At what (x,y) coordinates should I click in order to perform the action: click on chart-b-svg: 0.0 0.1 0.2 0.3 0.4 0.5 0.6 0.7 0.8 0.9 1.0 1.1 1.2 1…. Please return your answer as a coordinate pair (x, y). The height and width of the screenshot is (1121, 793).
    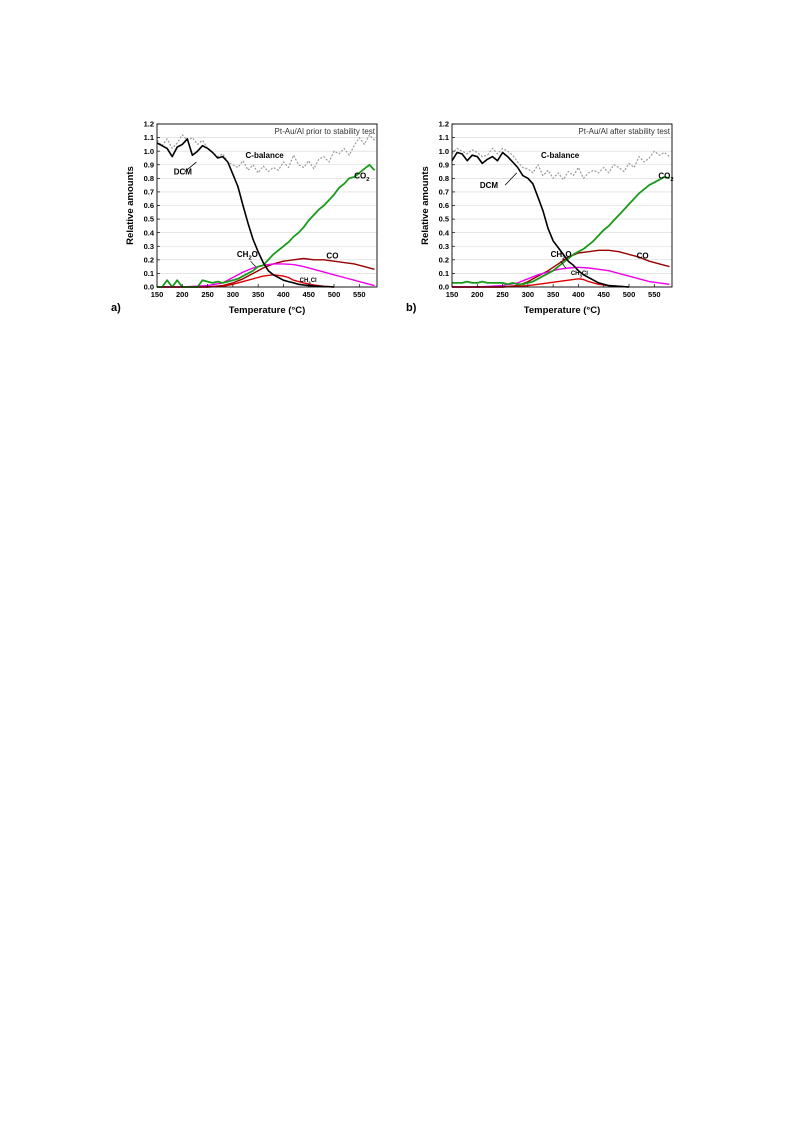
    Looking at the image, I should click on (547, 218).